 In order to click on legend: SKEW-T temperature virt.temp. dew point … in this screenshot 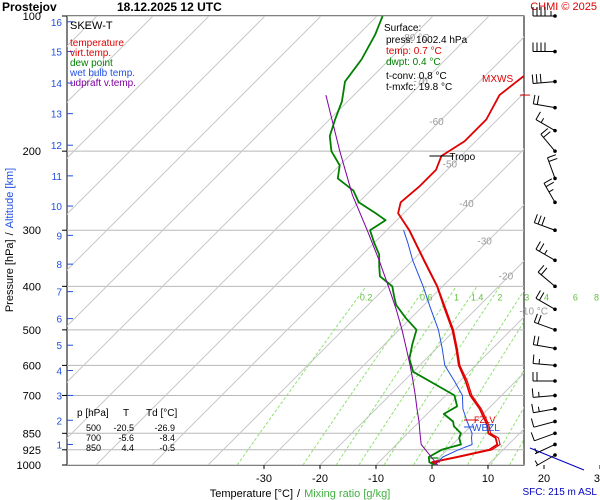, I will do `click(102, 54)`.